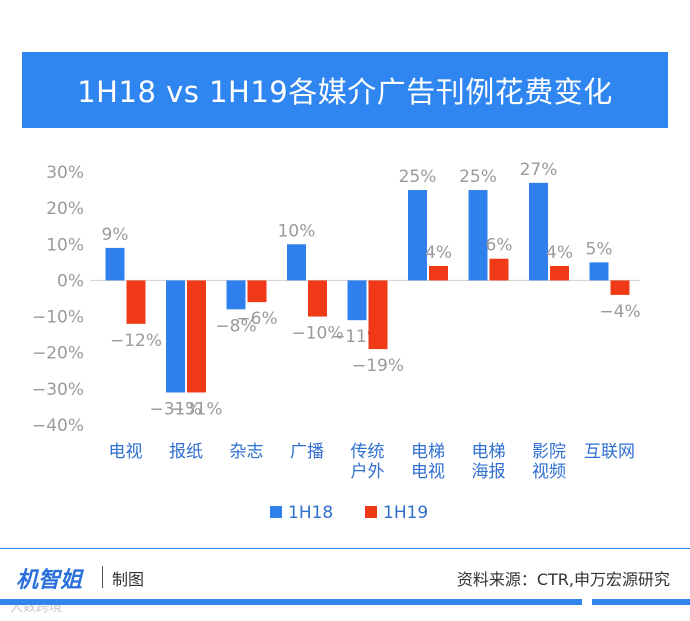  What do you see at coordinates (65, 245) in the screenshot?
I see `y-tick-label: 10%` at bounding box center [65, 245].